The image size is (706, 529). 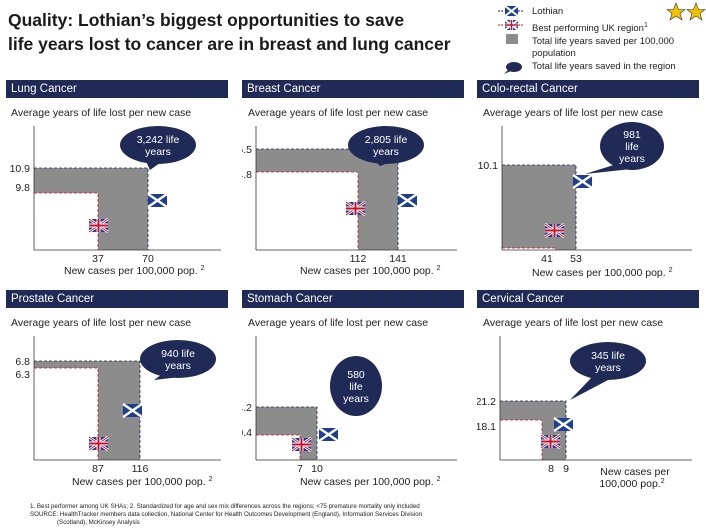 What do you see at coordinates (98, 522) in the screenshot?
I see `footnote-source-2: (Scotland), McKinsey Analysis` at bounding box center [98, 522].